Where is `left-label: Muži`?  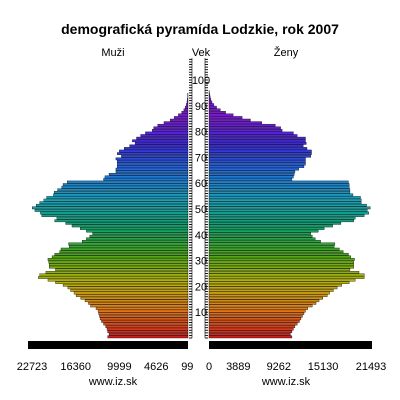
left-label: Muži is located at coordinates (112, 53).